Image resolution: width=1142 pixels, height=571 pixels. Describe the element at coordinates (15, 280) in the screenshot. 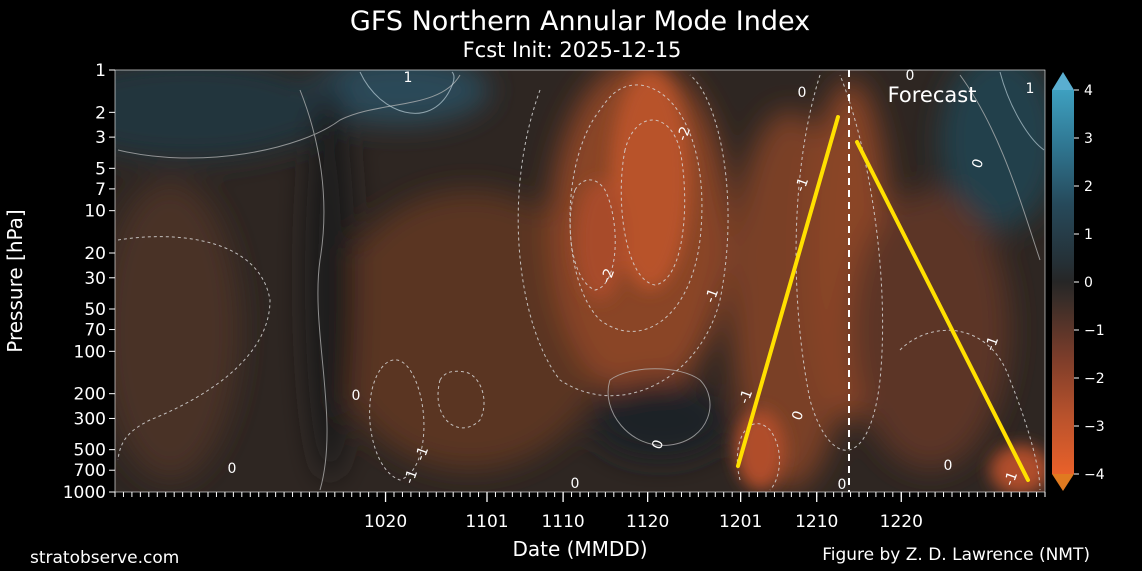

I see `y-axis-label: Pressure [hPa]` at that location.